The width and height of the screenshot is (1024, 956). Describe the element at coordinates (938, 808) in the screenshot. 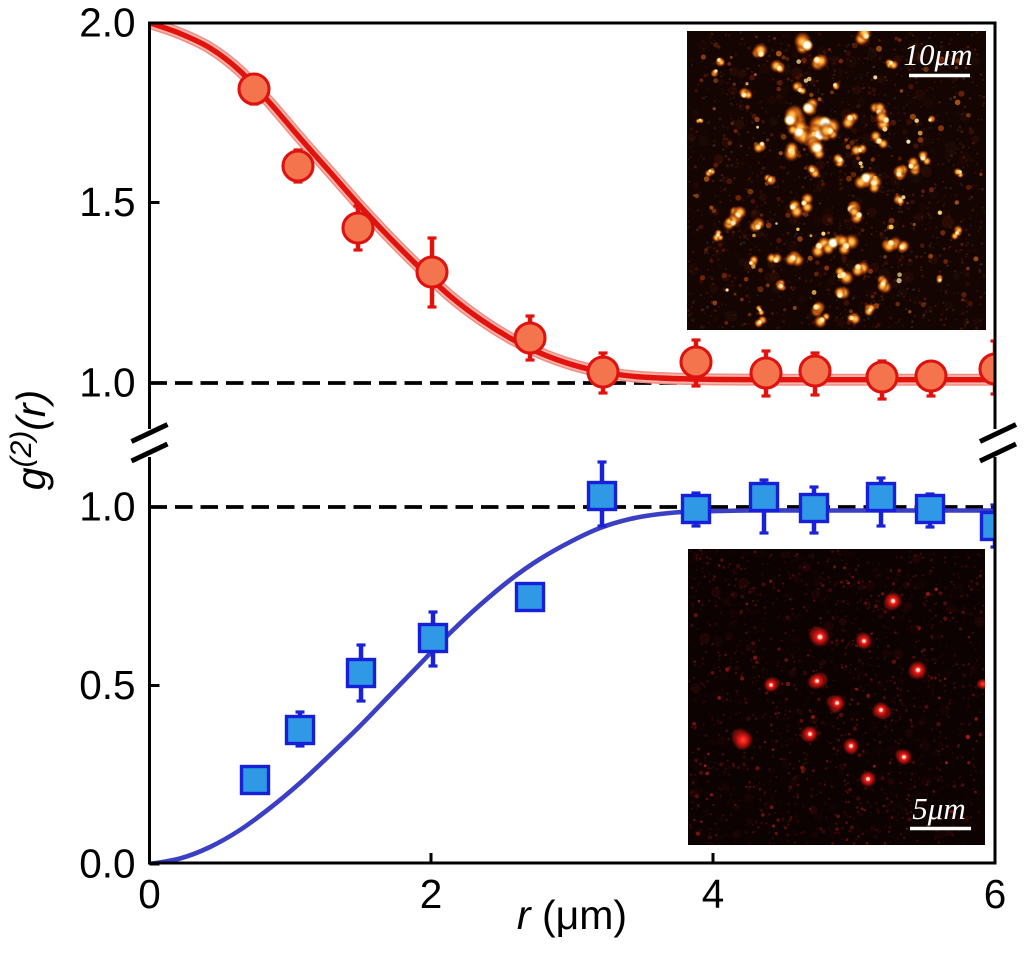

I see `svg-text: 5μm` at that location.